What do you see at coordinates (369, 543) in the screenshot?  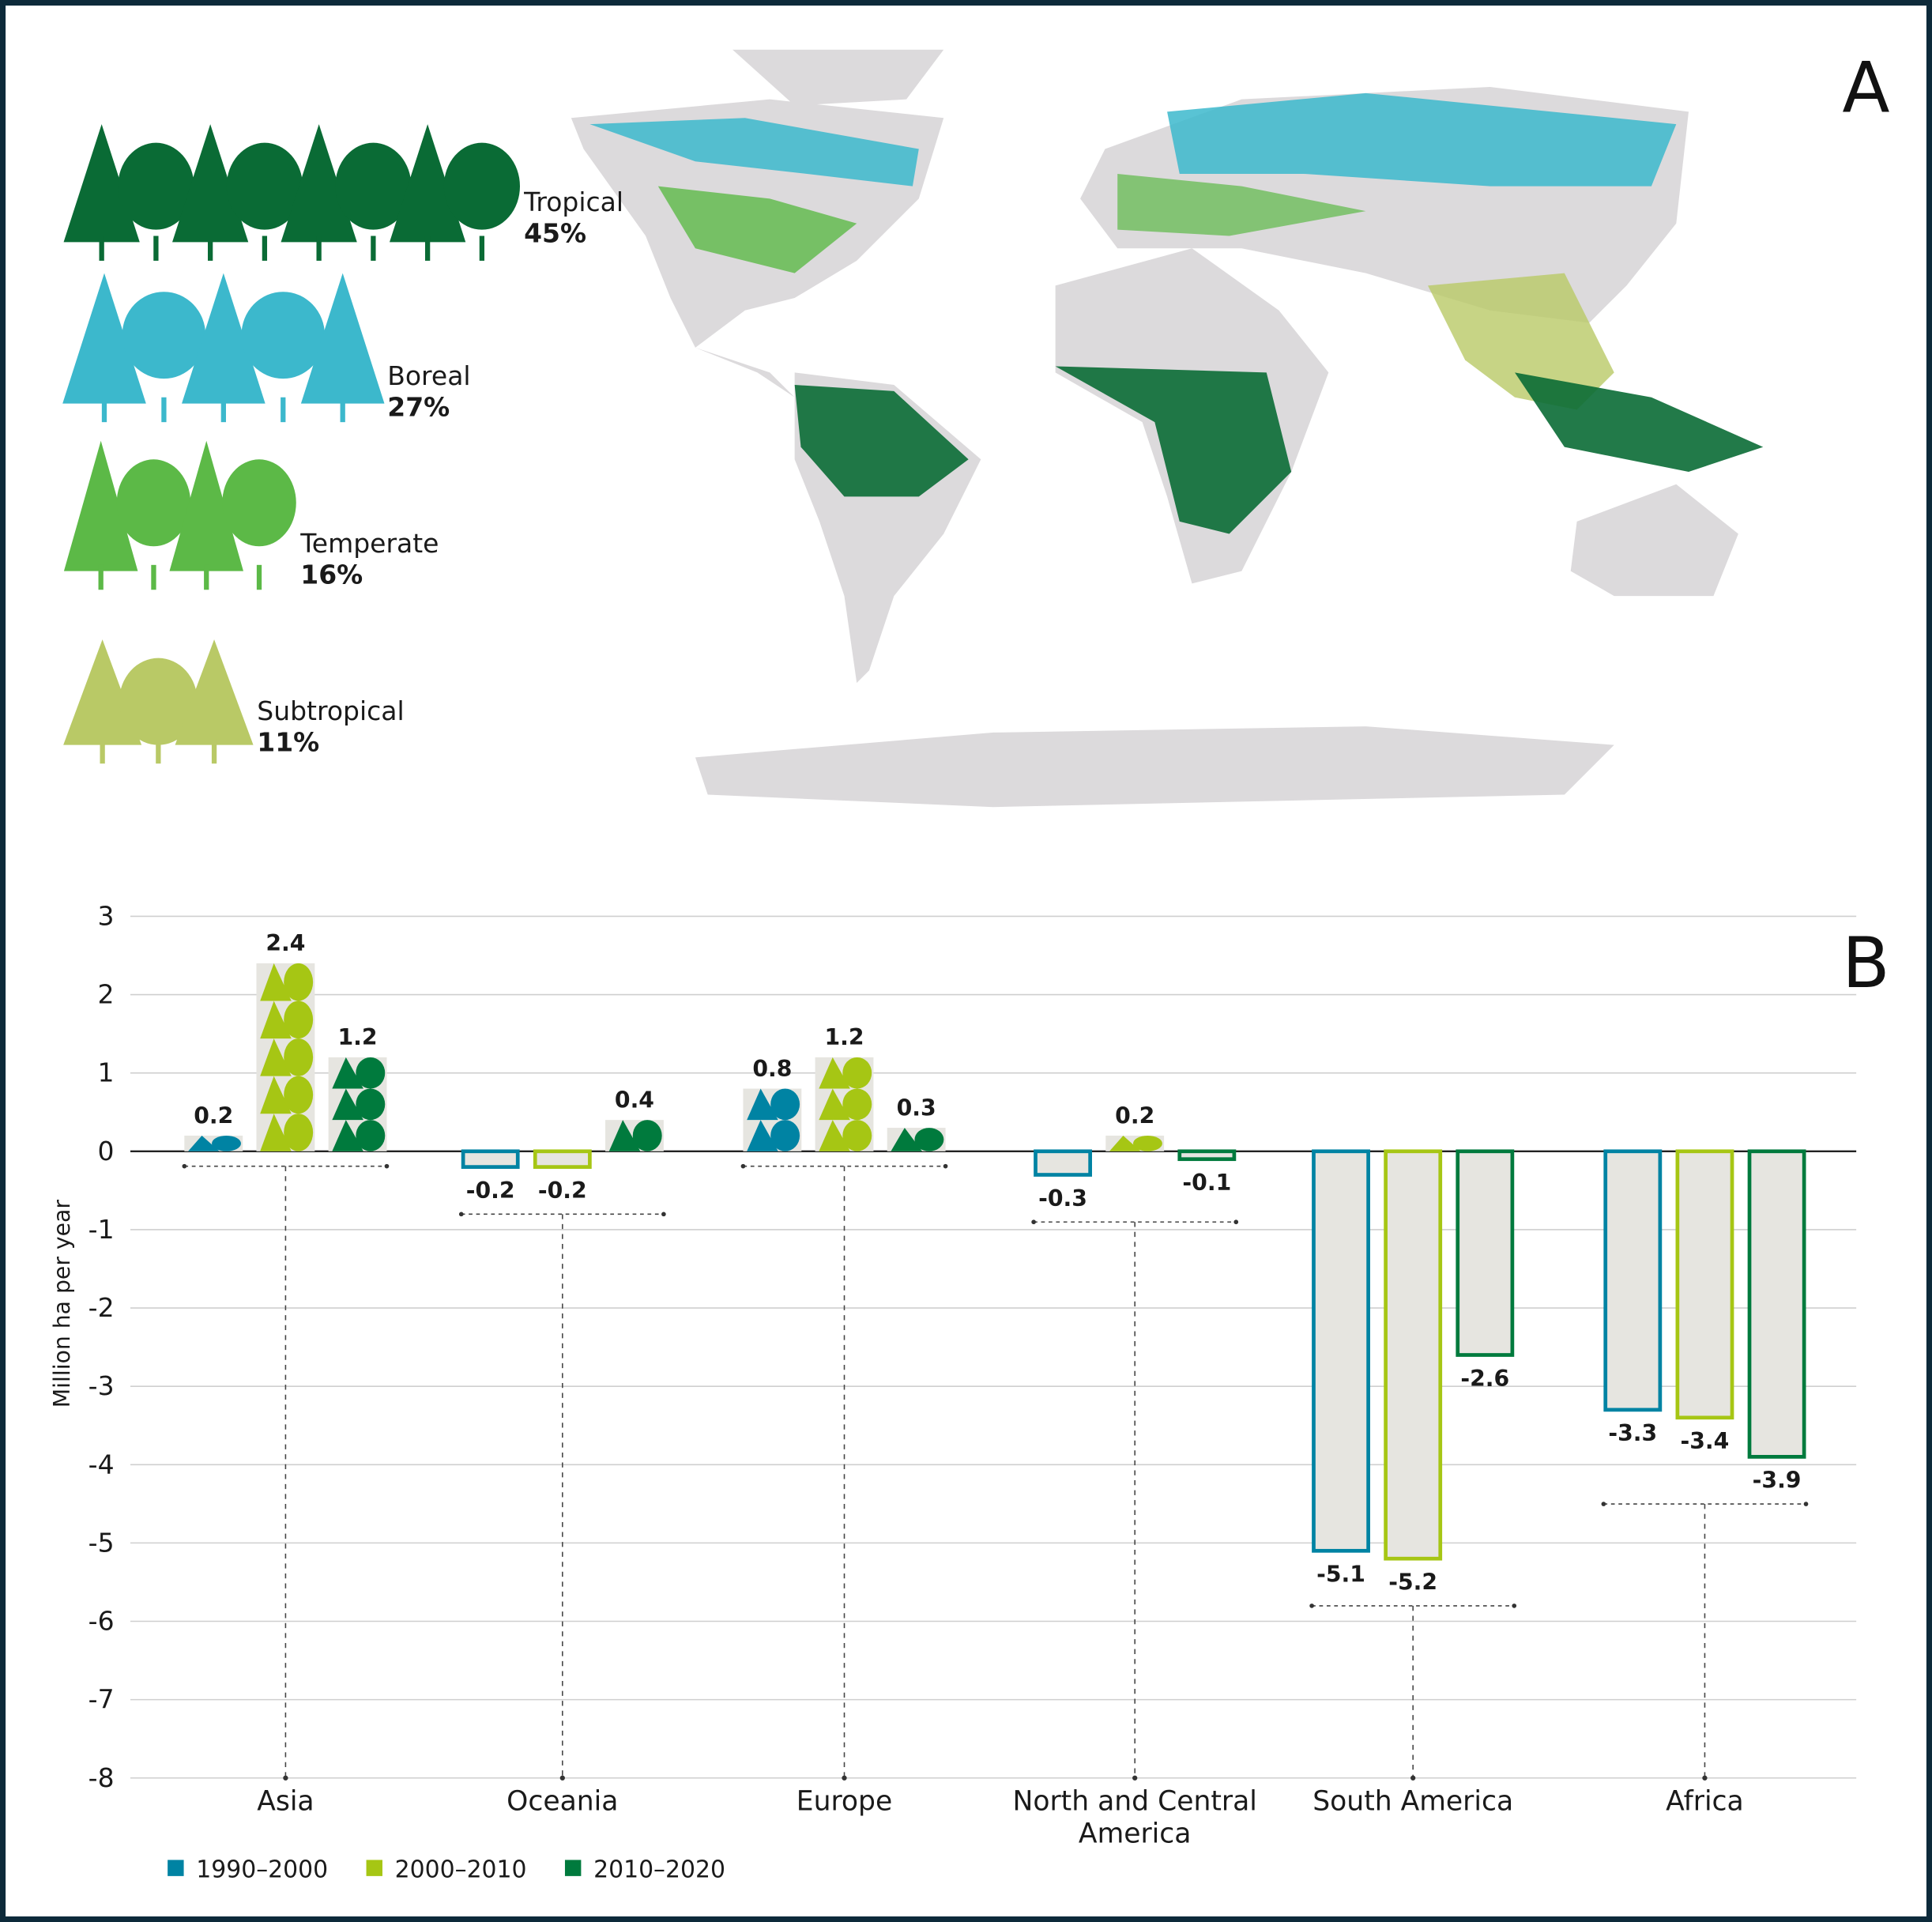 I see `legend-name: Temperate` at bounding box center [369, 543].